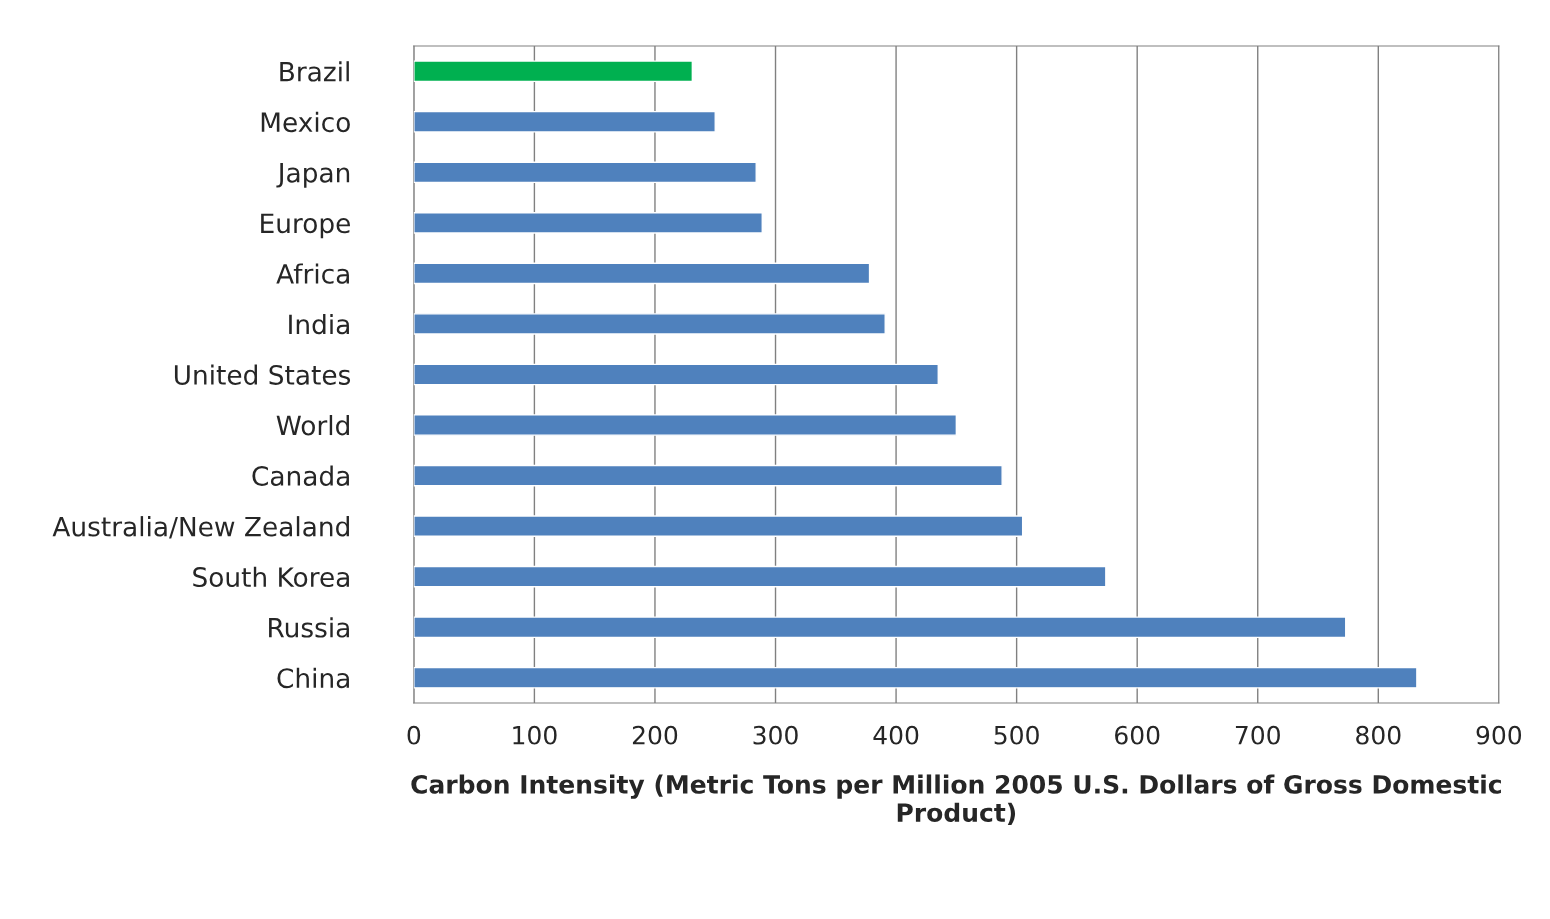 The image size is (1550, 919). What do you see at coordinates (314, 71) in the screenshot?
I see `y-tick-label: Brazil` at bounding box center [314, 71].